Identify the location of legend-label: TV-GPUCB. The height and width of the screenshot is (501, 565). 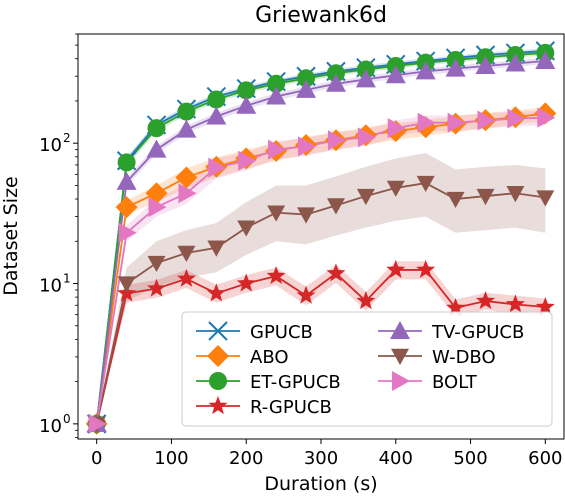
(477, 332).